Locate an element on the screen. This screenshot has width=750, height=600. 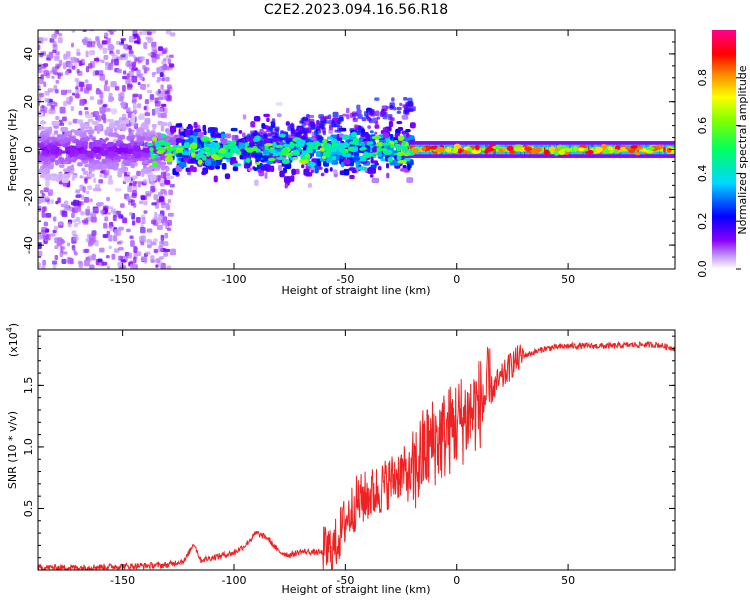
colorbar-label: Normalized spectral amplitude is located at coordinates (742, 149).